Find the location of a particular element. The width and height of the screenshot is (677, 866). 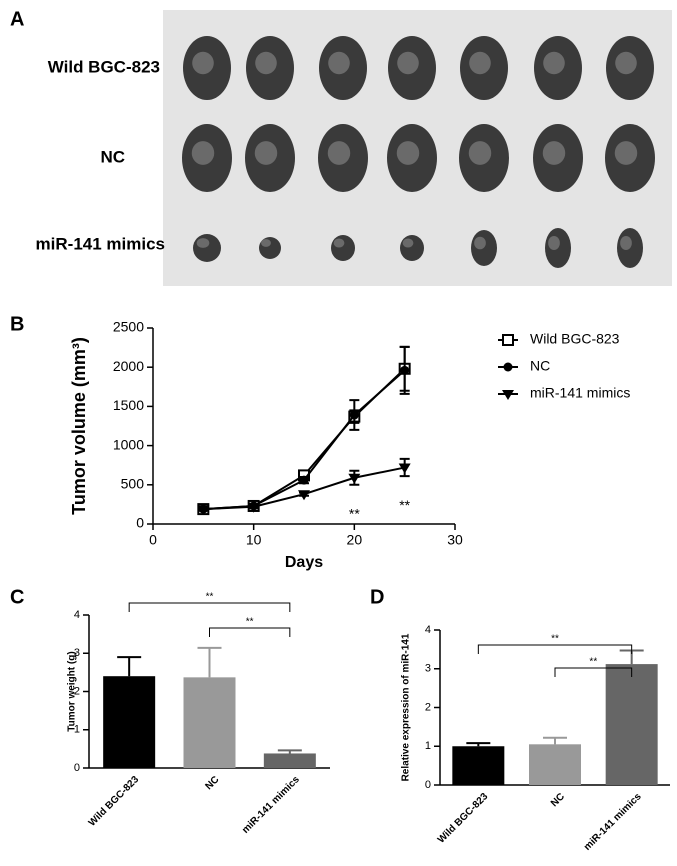

legend-label: NC is located at coordinates (540, 366).